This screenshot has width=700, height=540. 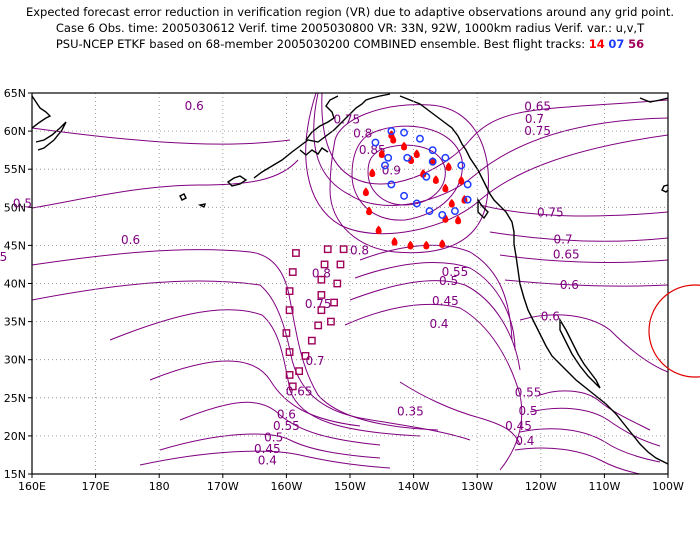 I want to click on track-56-label: 56, so click(x=636, y=44).